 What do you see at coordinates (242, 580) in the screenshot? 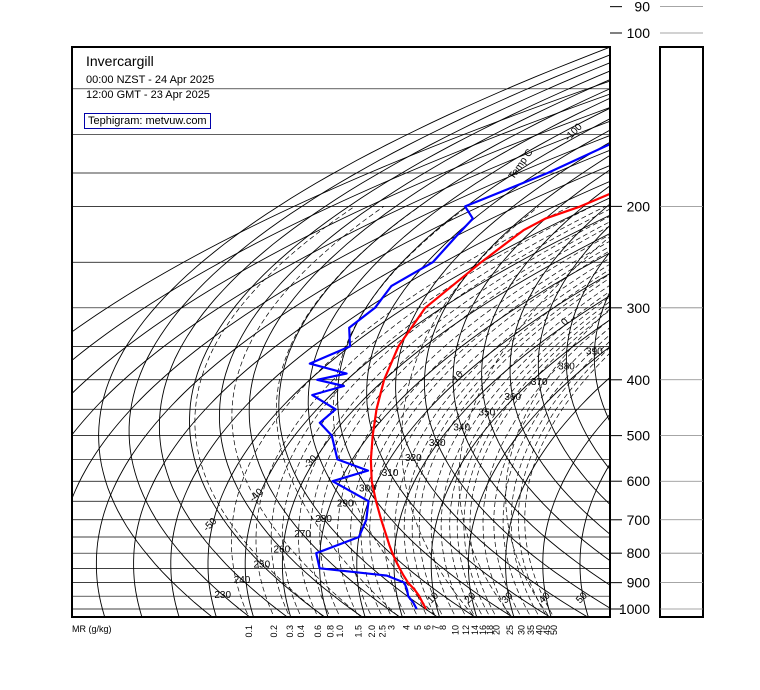
I see `potential-temperature-label: 240` at bounding box center [242, 580].